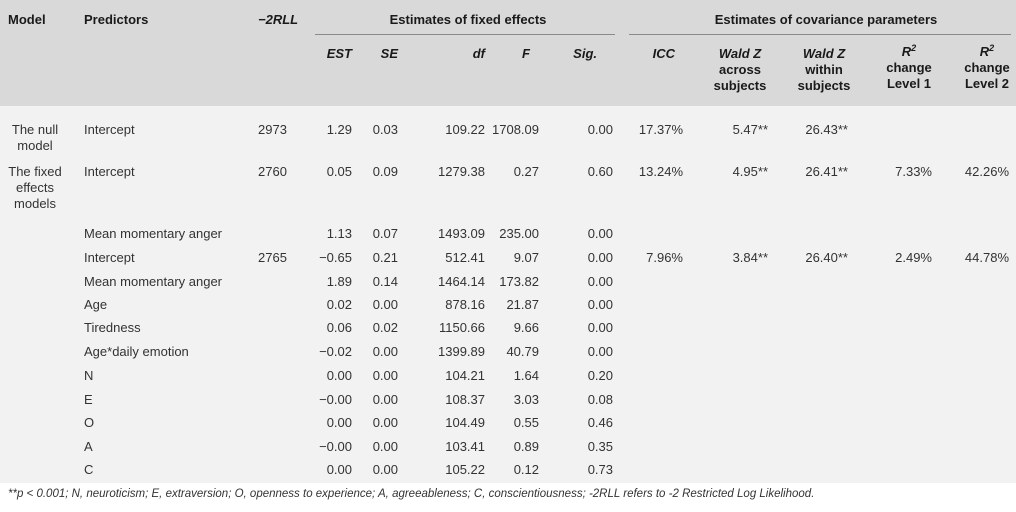 The width and height of the screenshot is (1016, 512). Describe the element at coordinates (136, 351) in the screenshot. I see `cell-predictor: Age*daily emotion` at that location.